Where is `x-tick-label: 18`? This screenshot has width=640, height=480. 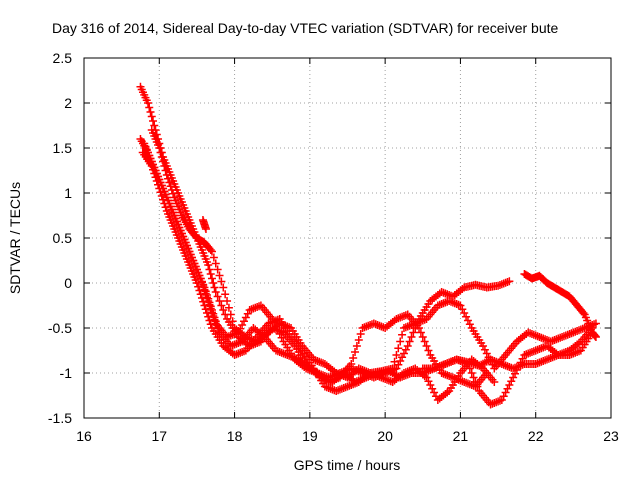
x-tick-label: 18 is located at coordinates (235, 436).